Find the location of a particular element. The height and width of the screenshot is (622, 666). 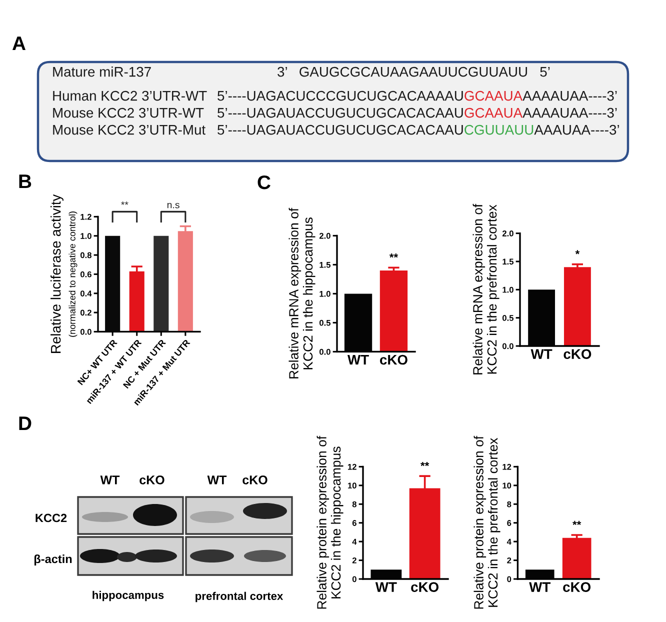

y-axis-title: Relative luciferase activity is located at coordinates (57, 273).